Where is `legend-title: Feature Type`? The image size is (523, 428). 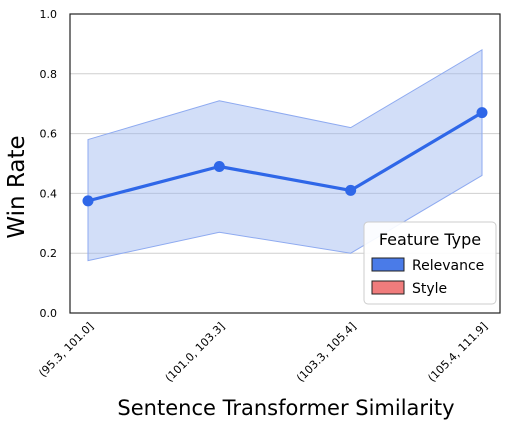 legend-title: Feature Type is located at coordinates (430, 239).